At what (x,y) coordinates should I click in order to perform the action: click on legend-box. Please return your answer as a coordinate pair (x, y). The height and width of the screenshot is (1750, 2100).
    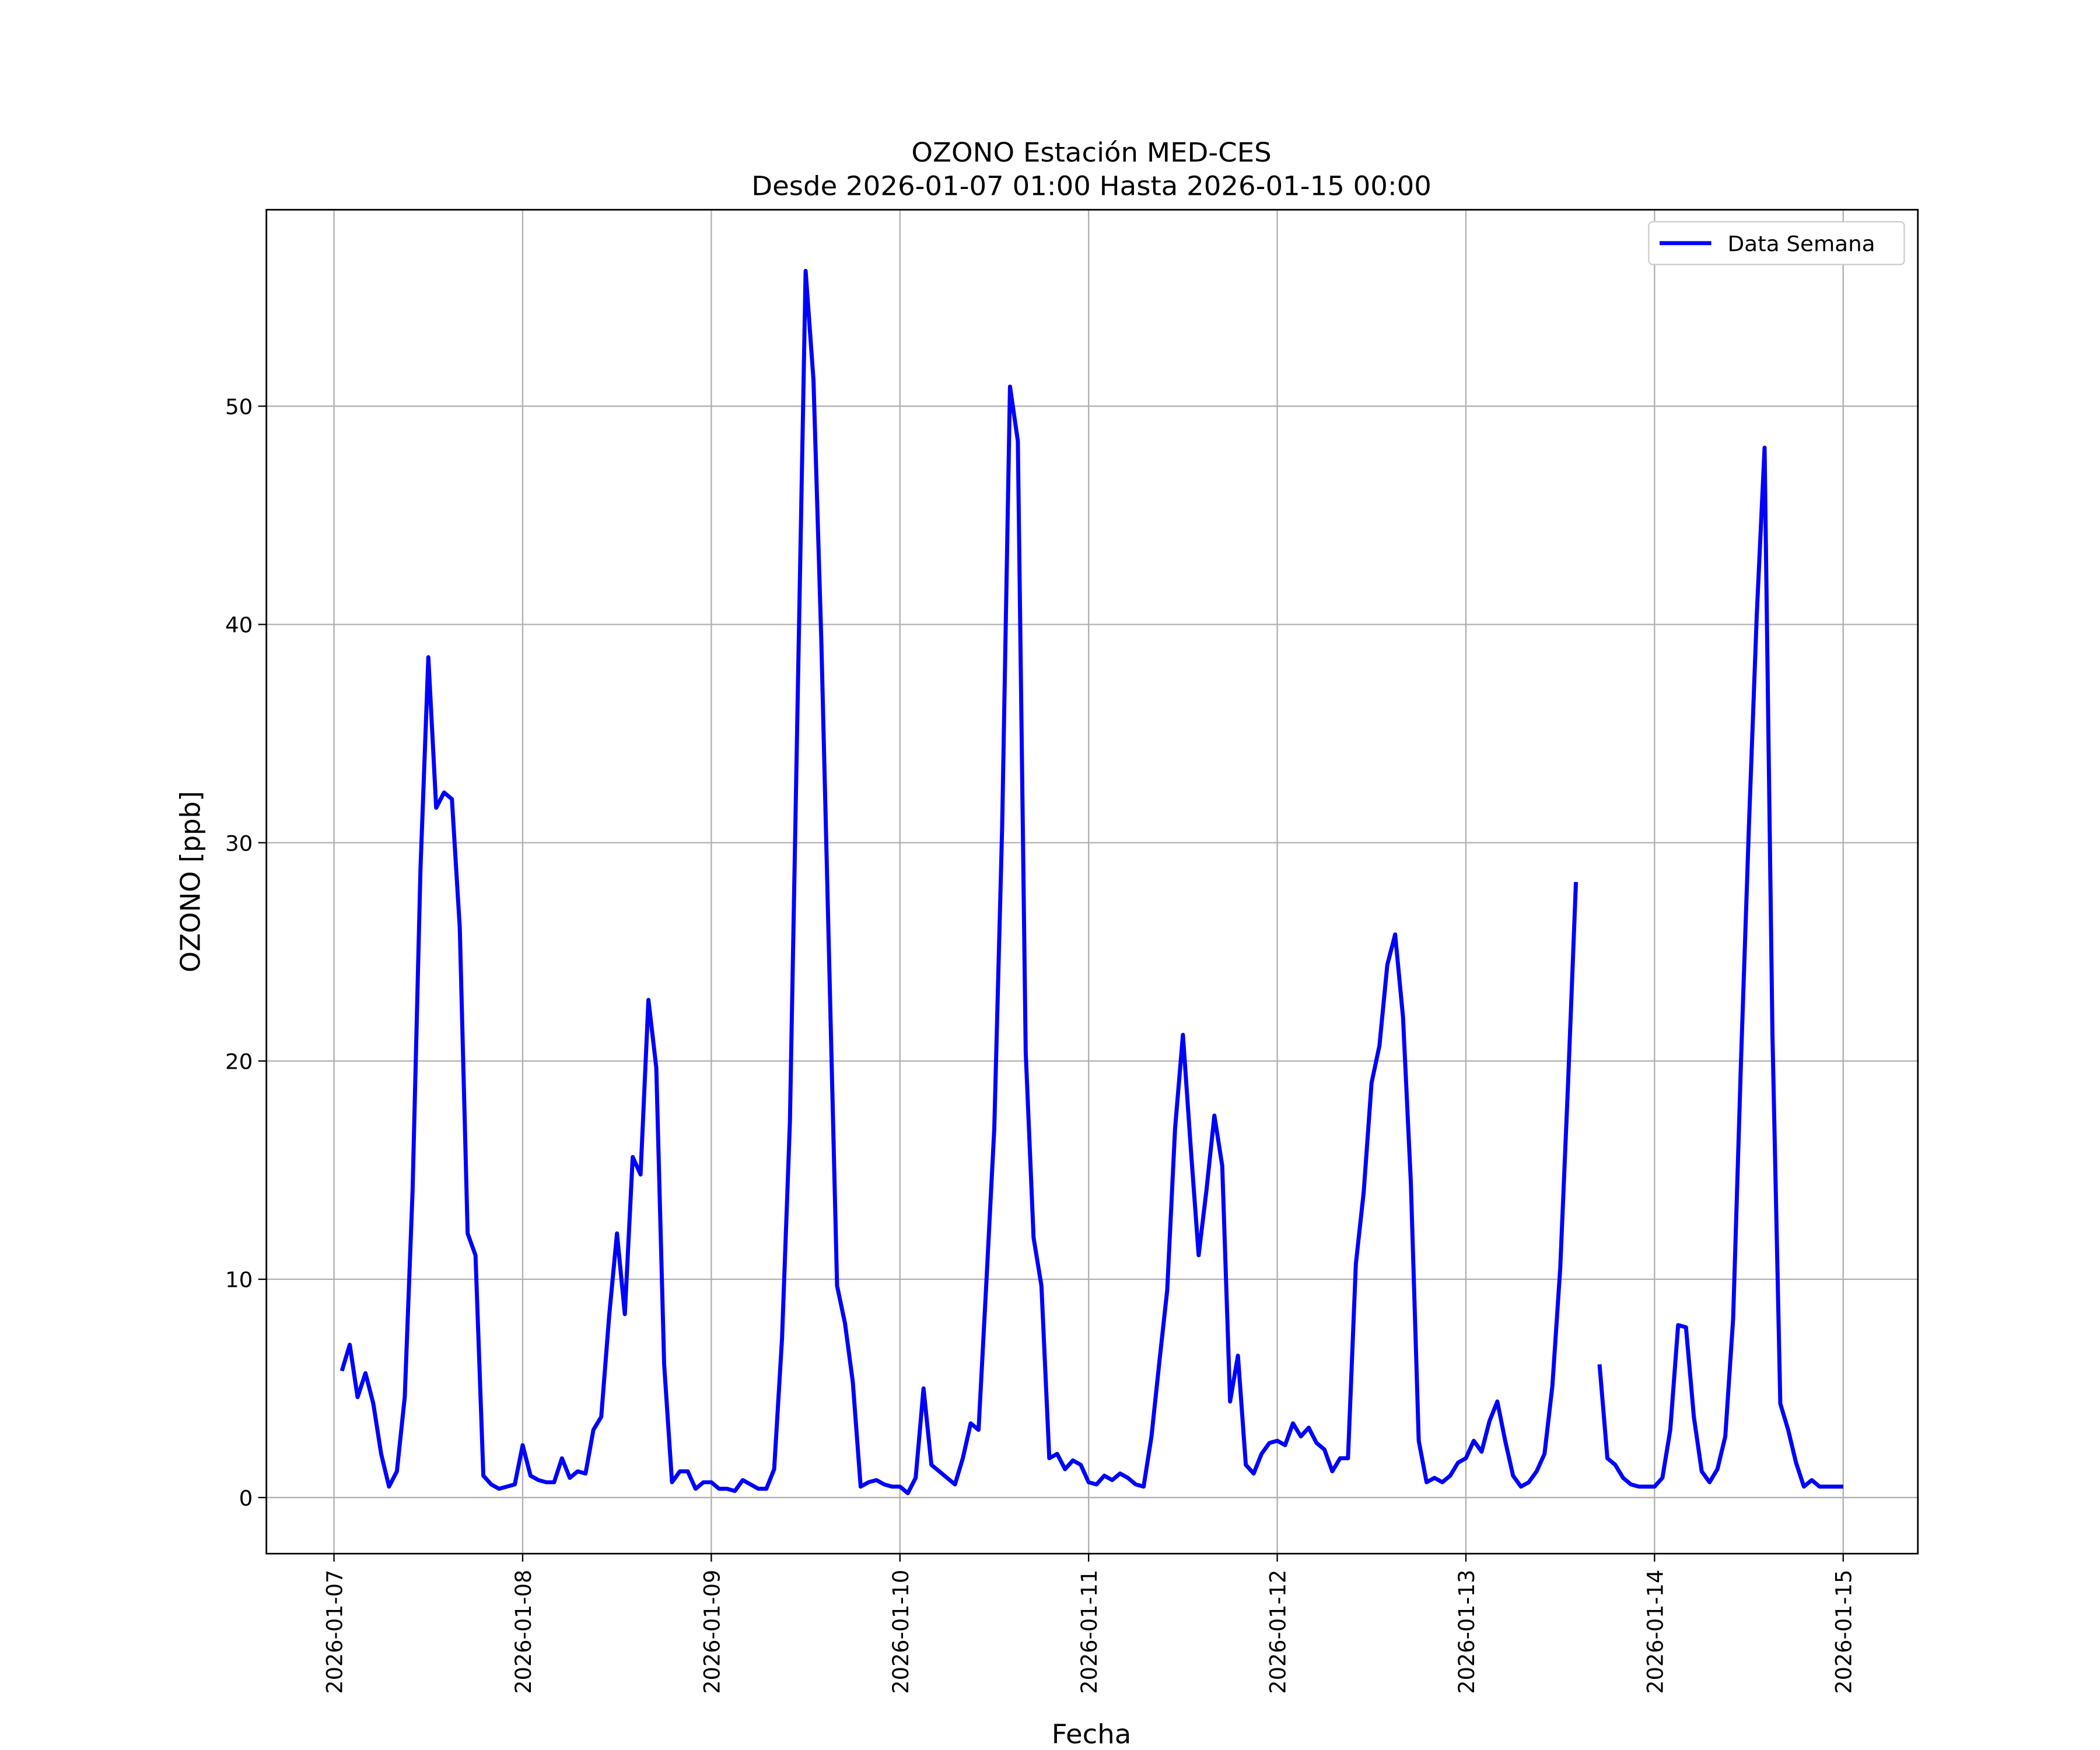
    Looking at the image, I should click on (1776, 243).